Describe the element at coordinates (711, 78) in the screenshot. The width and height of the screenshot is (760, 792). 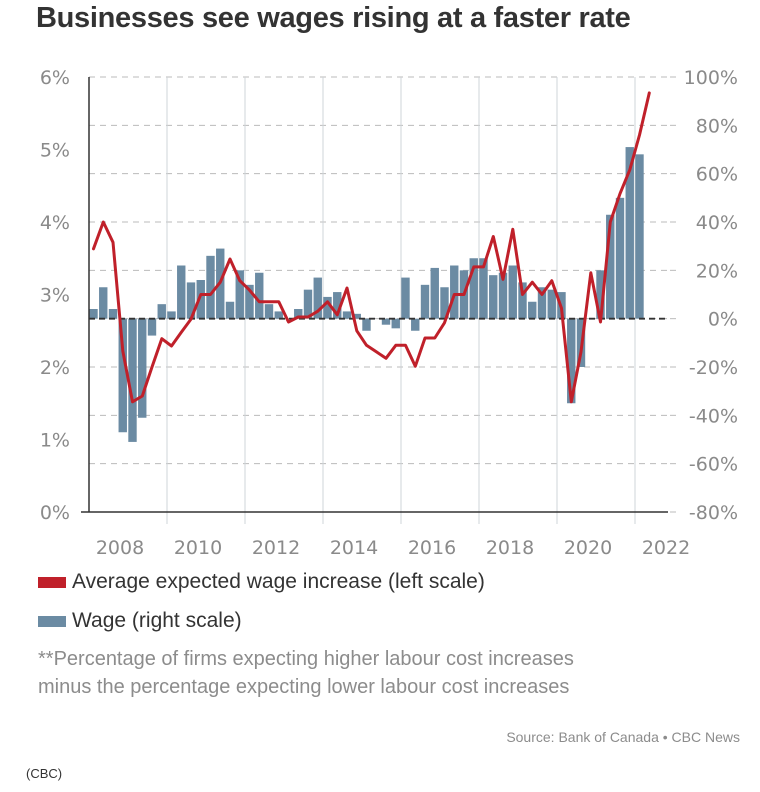
I see `right-axis-tick-label: 100%` at that location.